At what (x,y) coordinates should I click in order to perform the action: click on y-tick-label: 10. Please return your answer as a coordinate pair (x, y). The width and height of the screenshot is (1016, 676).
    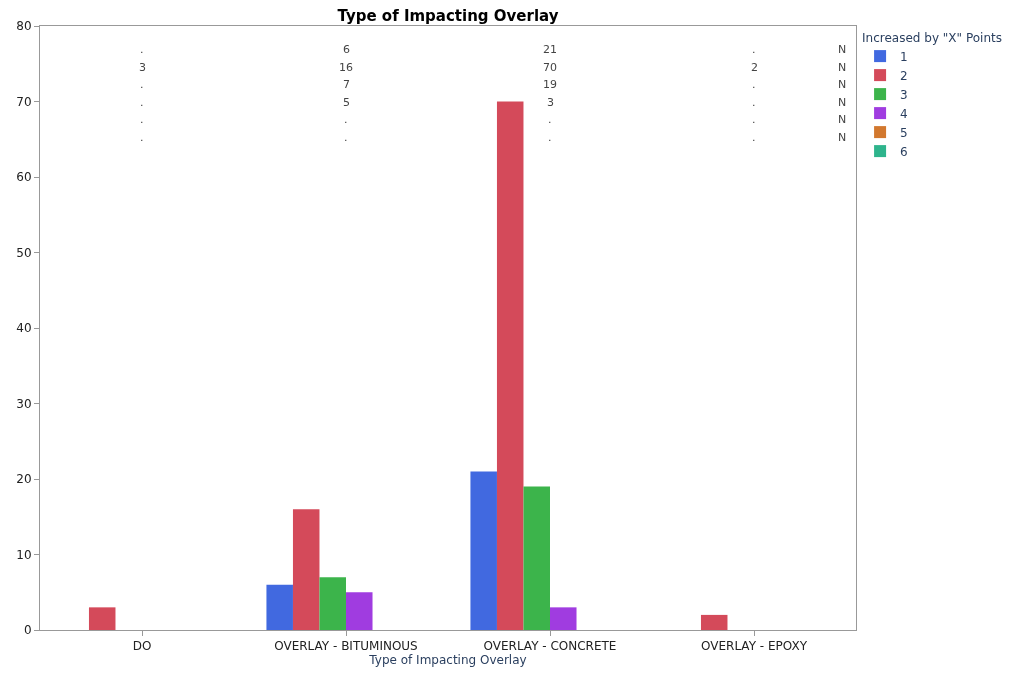
    Looking at the image, I should click on (24, 554).